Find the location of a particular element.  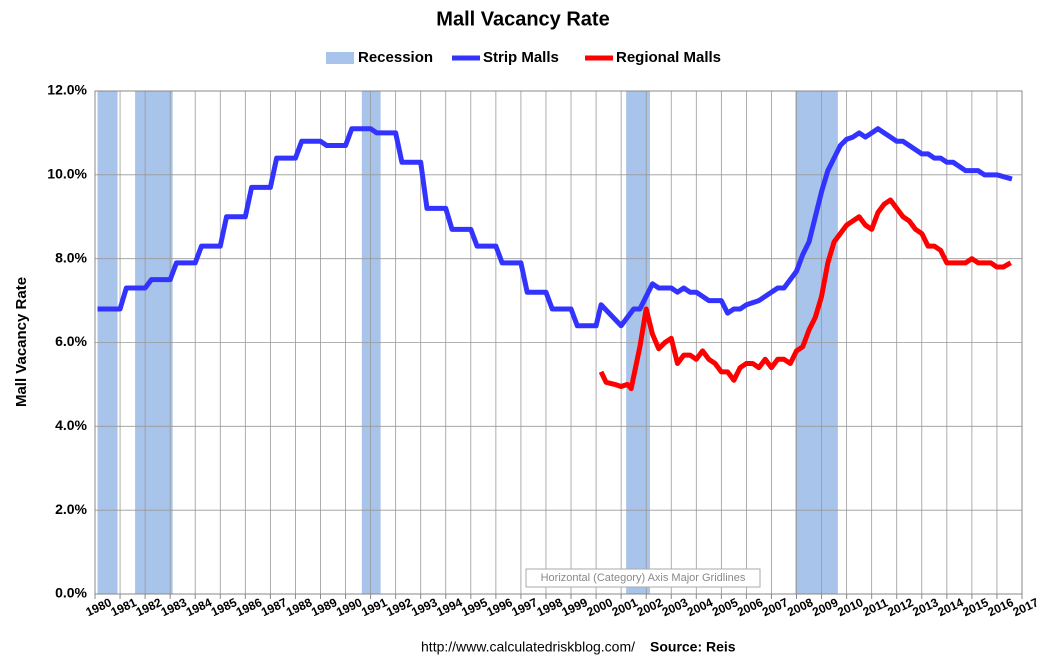

tooltip-box is located at coordinates (643, 578).